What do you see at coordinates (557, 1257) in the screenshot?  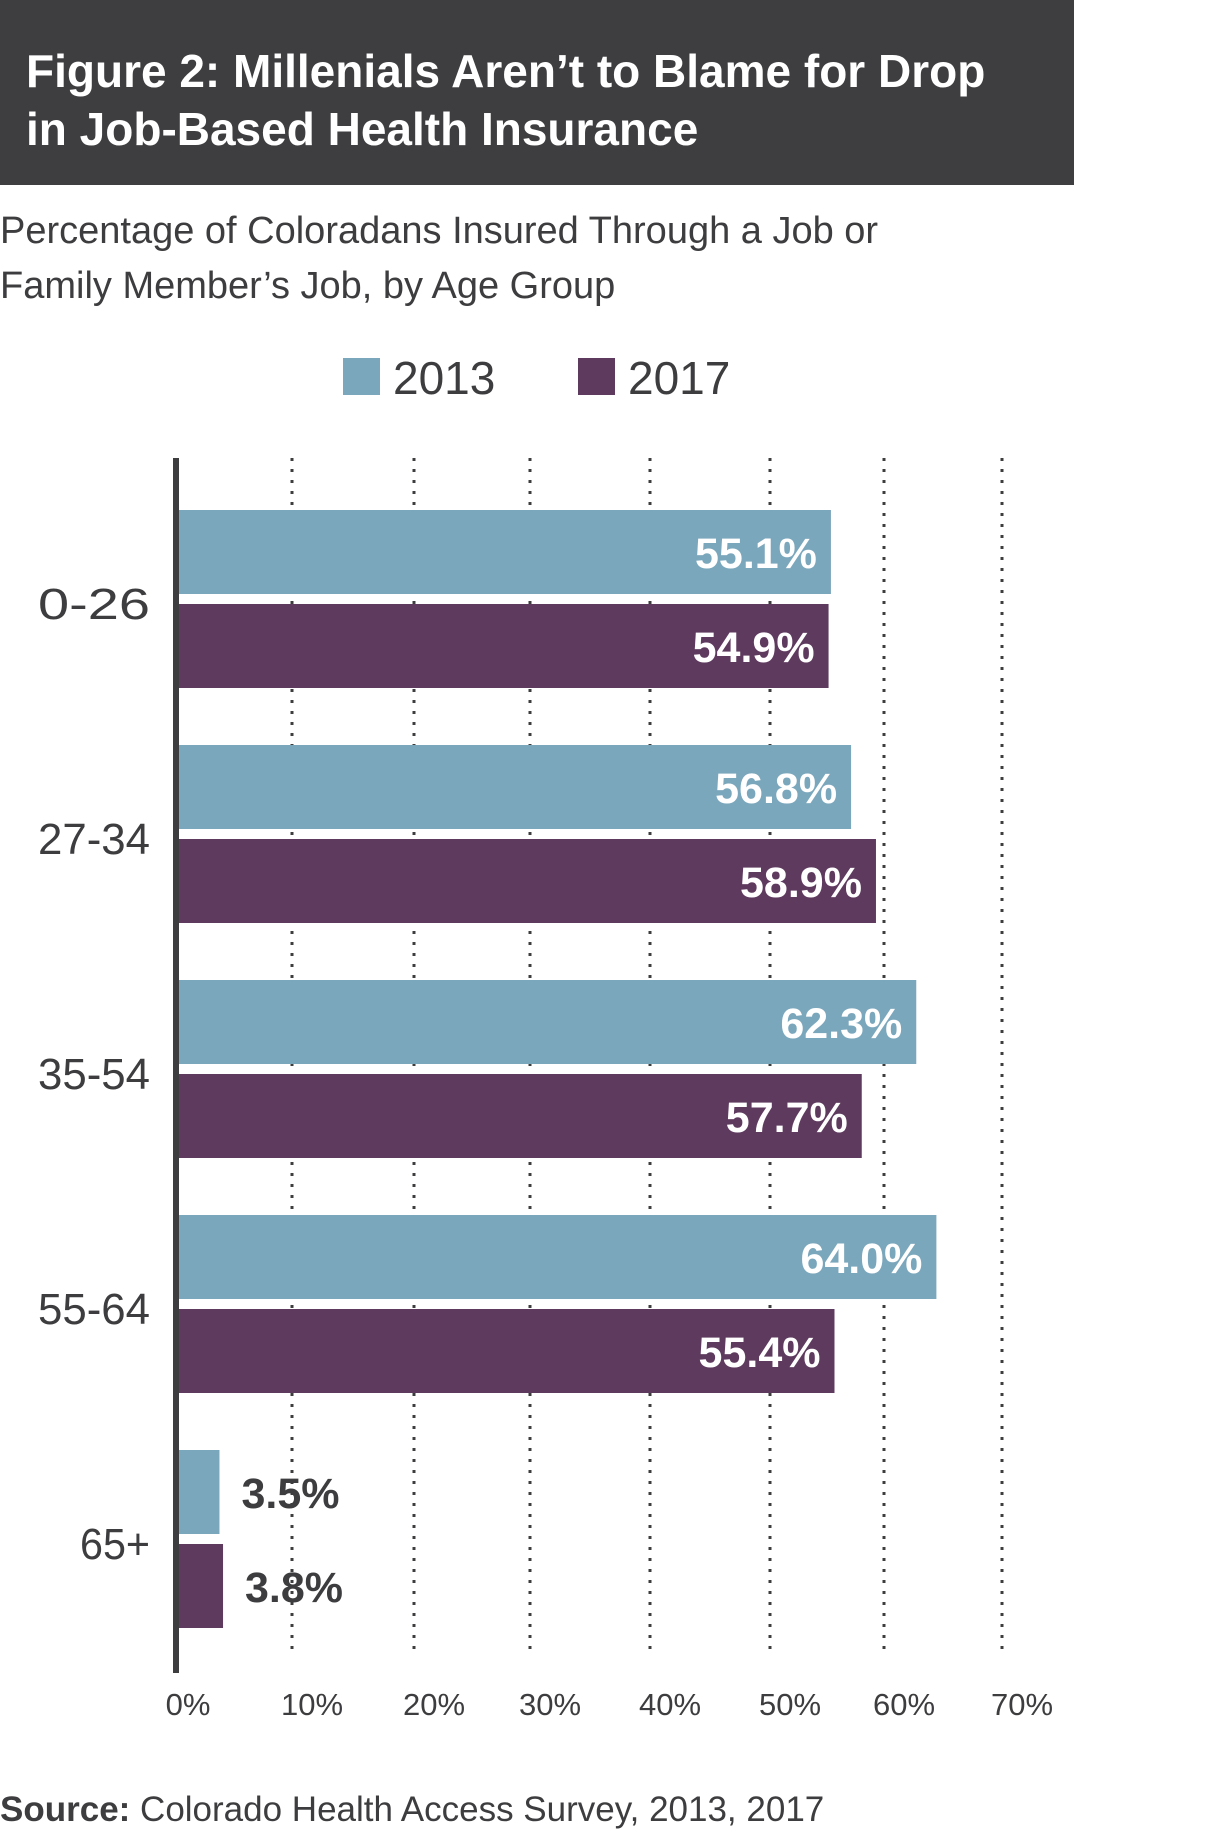 I see `bar-55-64-2013` at bounding box center [557, 1257].